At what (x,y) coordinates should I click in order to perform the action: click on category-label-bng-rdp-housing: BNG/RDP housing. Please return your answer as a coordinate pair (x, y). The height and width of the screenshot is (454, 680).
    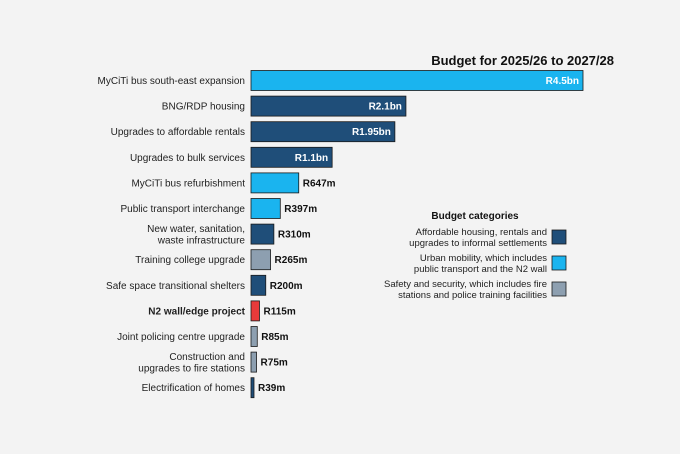
    Looking at the image, I should click on (203, 107).